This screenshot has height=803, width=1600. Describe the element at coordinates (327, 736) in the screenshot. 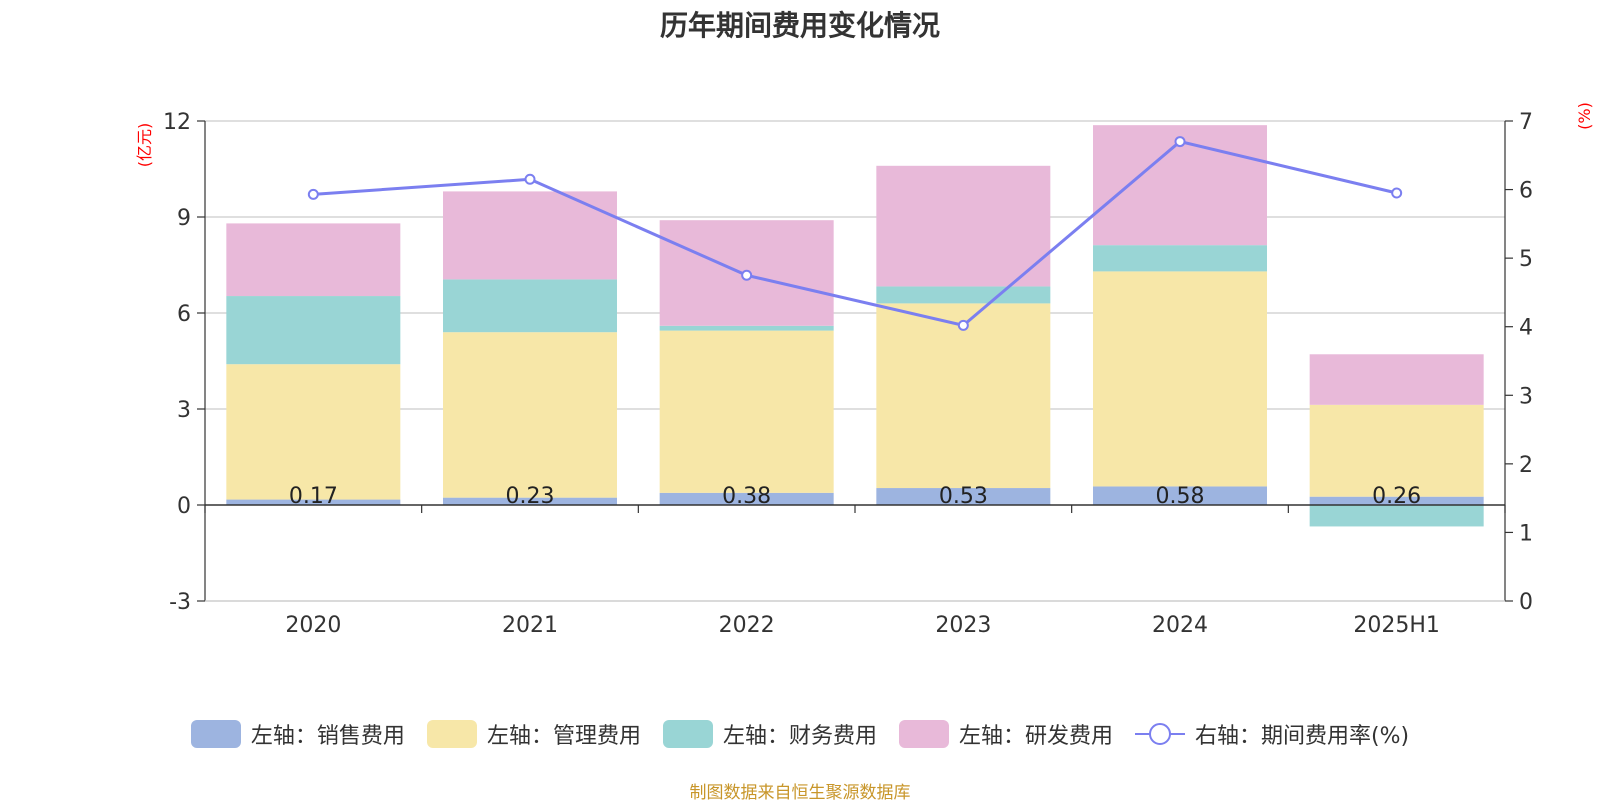

I see `legend-label: 左轴：销售费用` at that location.